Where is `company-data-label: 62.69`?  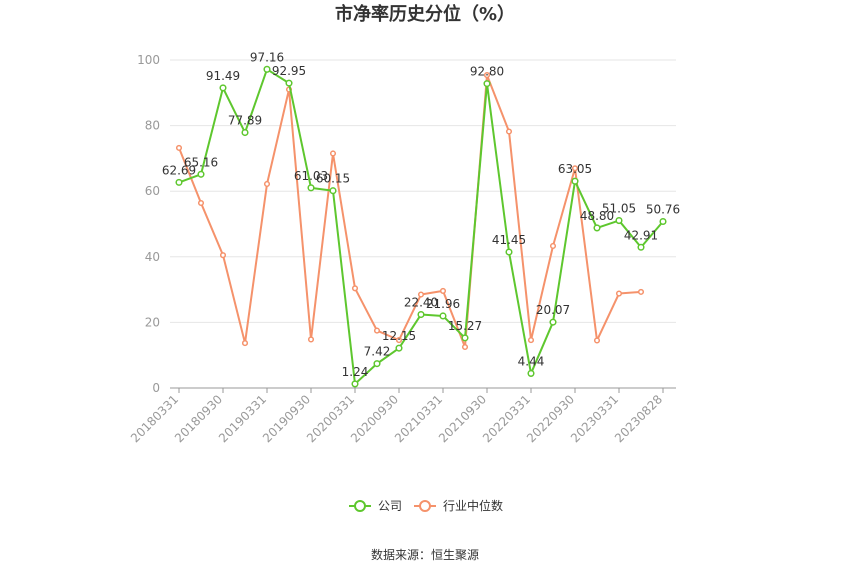
company-data-label: 62.69 is located at coordinates (179, 170).